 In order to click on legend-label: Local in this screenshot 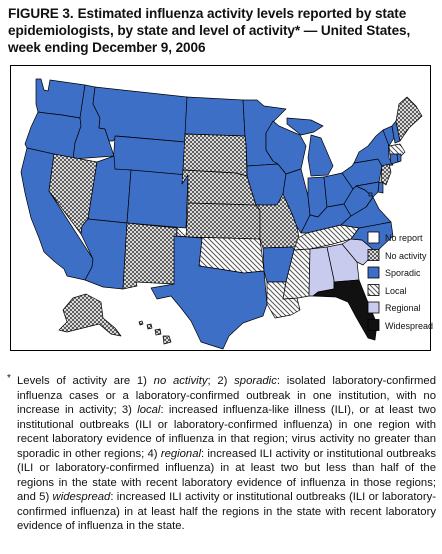, I will do `click(396, 290)`.